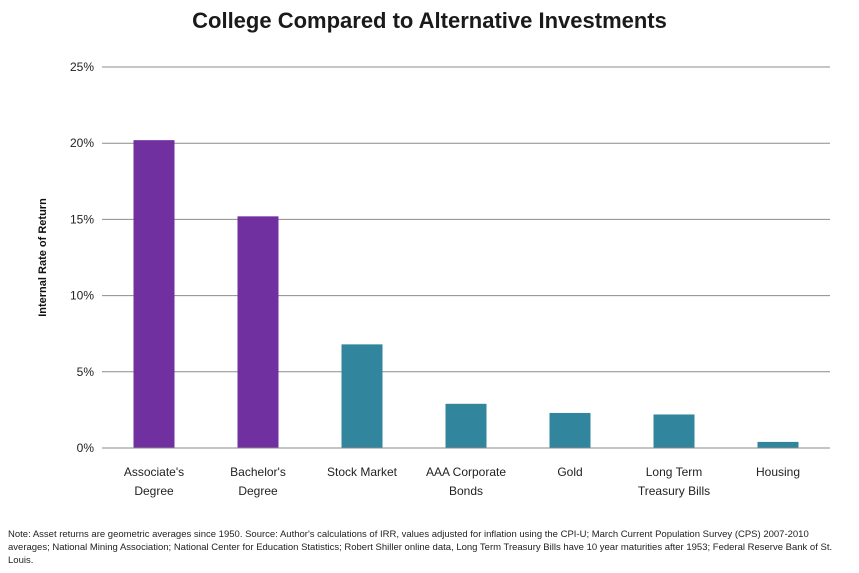 The width and height of the screenshot is (859, 573). What do you see at coordinates (86, 372) in the screenshot?
I see `y-tick-label: 5%` at bounding box center [86, 372].